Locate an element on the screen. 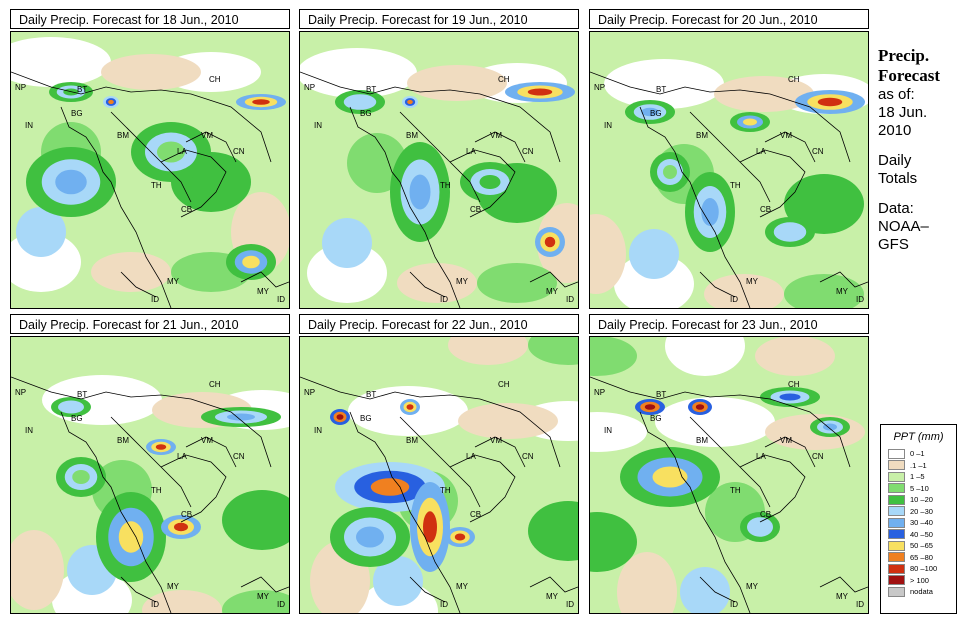  legend-label: 10 –20 is located at coordinates (921, 500).